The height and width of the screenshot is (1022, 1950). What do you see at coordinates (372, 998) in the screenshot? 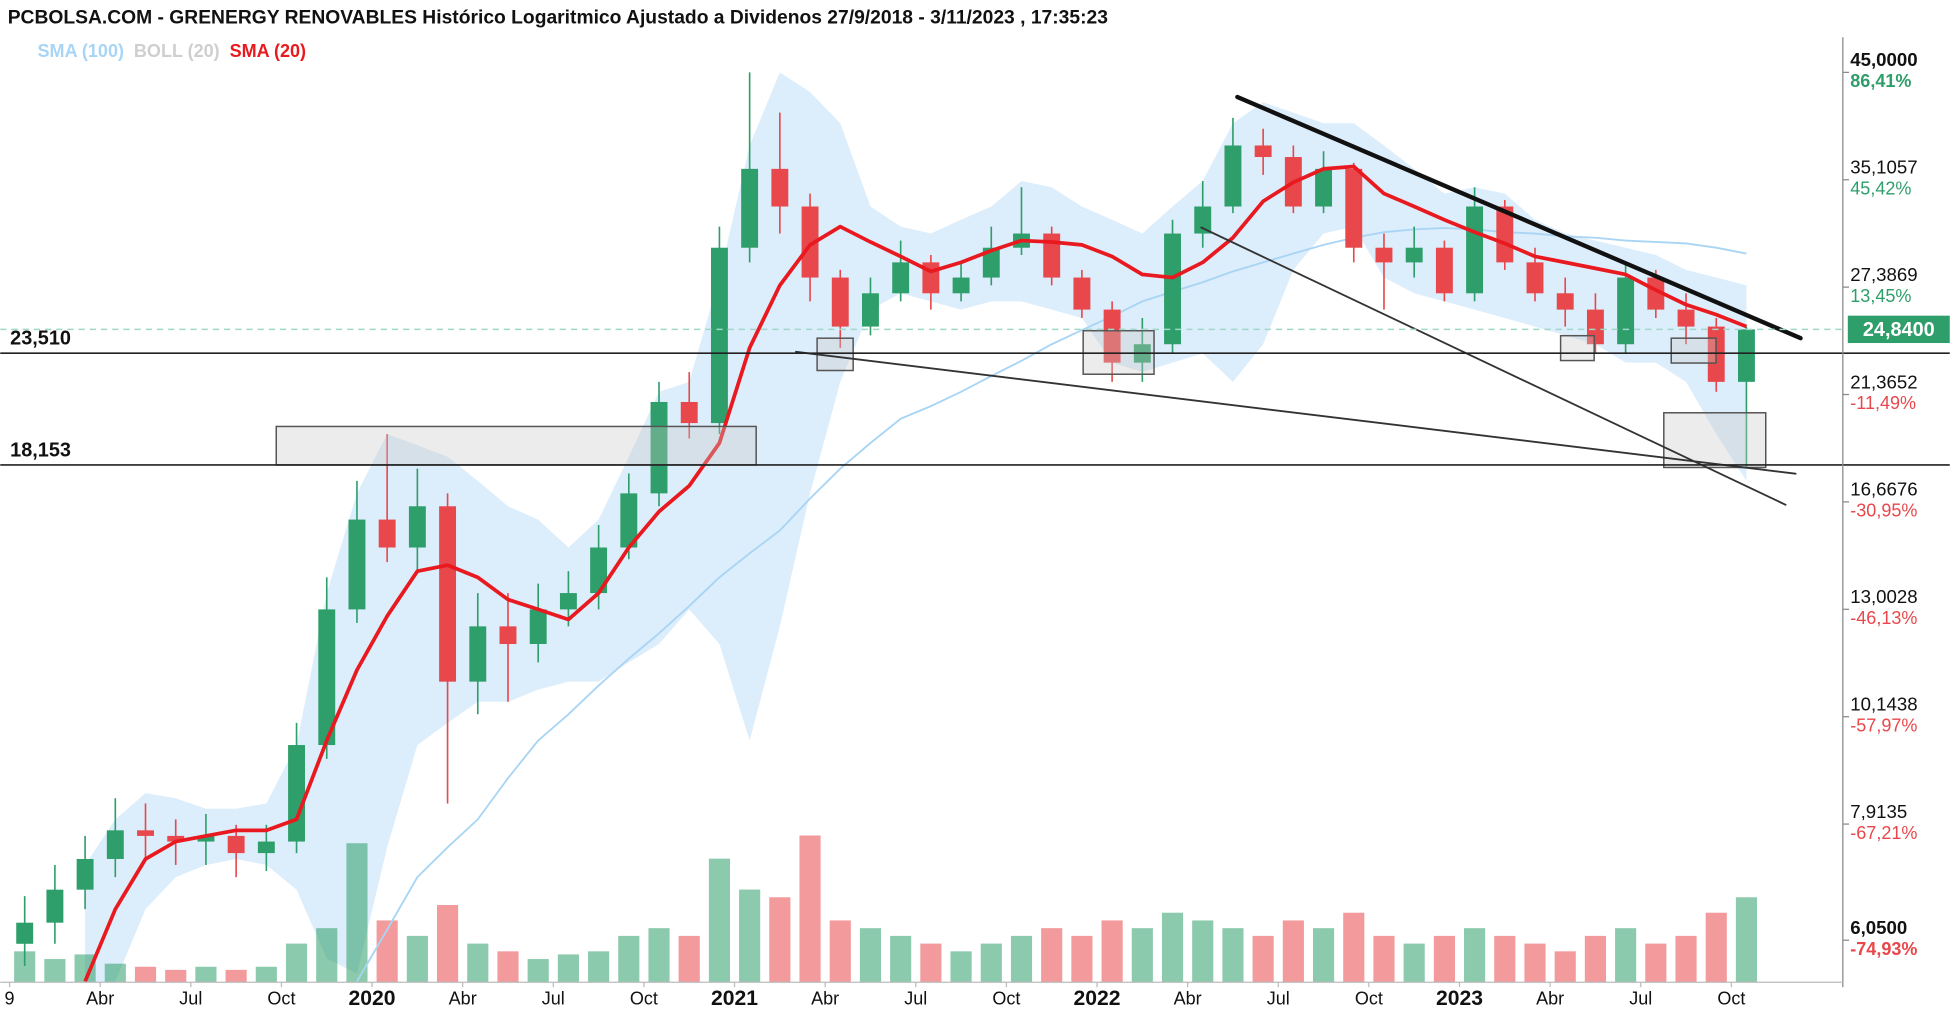
I see `x-tick-label: 2020` at bounding box center [372, 998].